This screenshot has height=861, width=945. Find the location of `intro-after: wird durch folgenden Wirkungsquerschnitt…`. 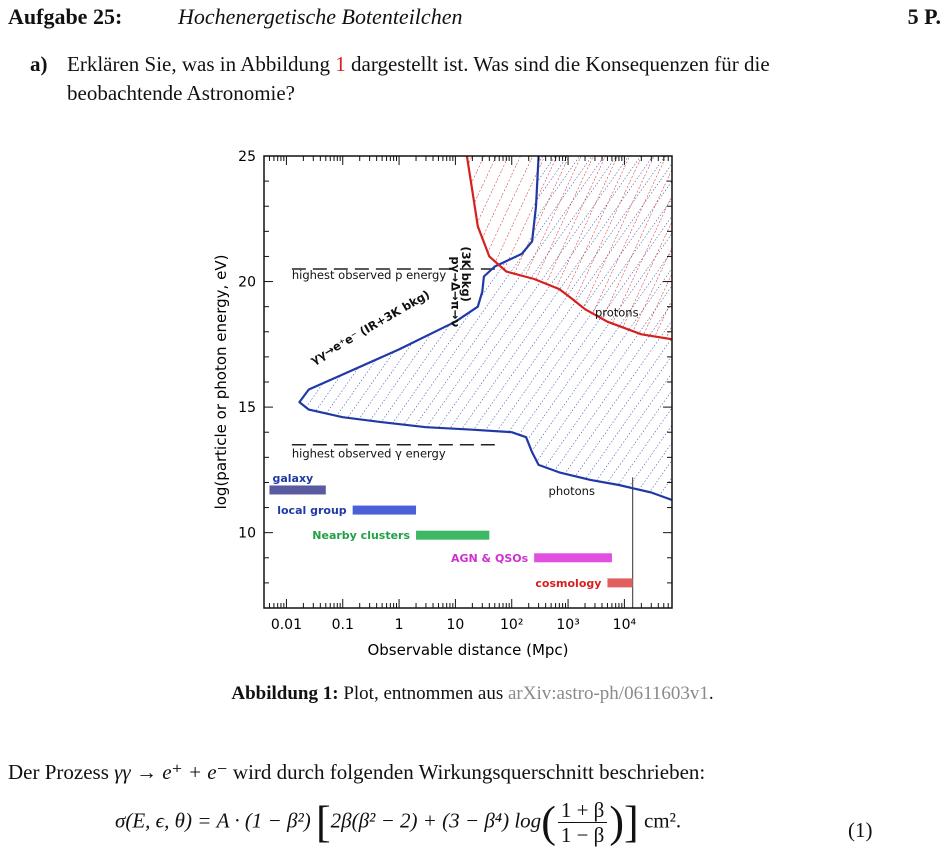

intro-after: wird durch folgenden Wirkungsquerschnitt… is located at coordinates (466, 772).